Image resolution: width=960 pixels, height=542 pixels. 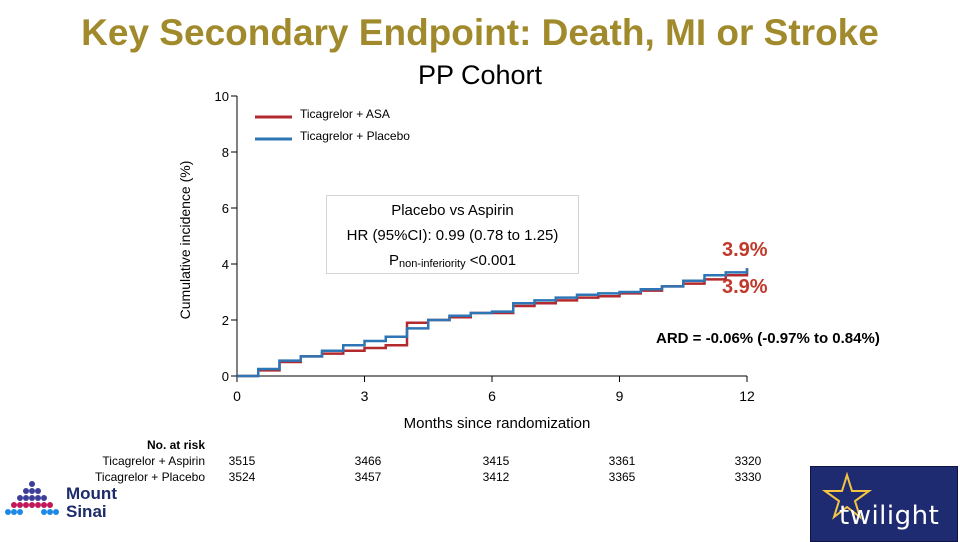 I want to click on y-tick-label: 8, so click(x=225, y=152).